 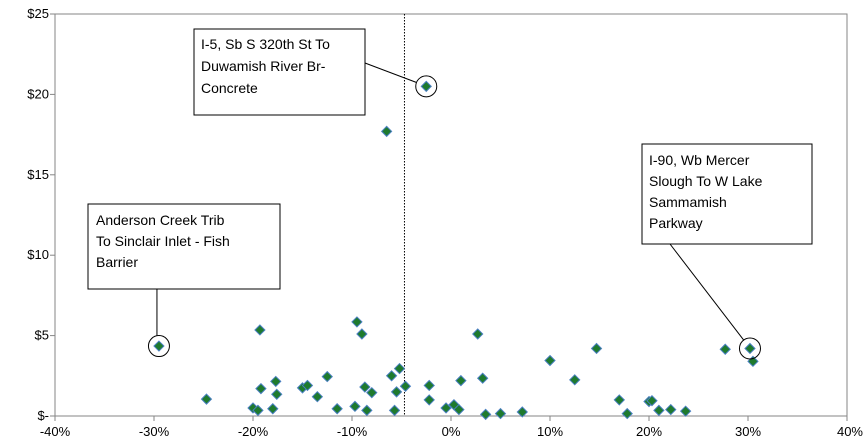 What do you see at coordinates (38, 13) in the screenshot?
I see `y-tick-label: $25` at bounding box center [38, 13].